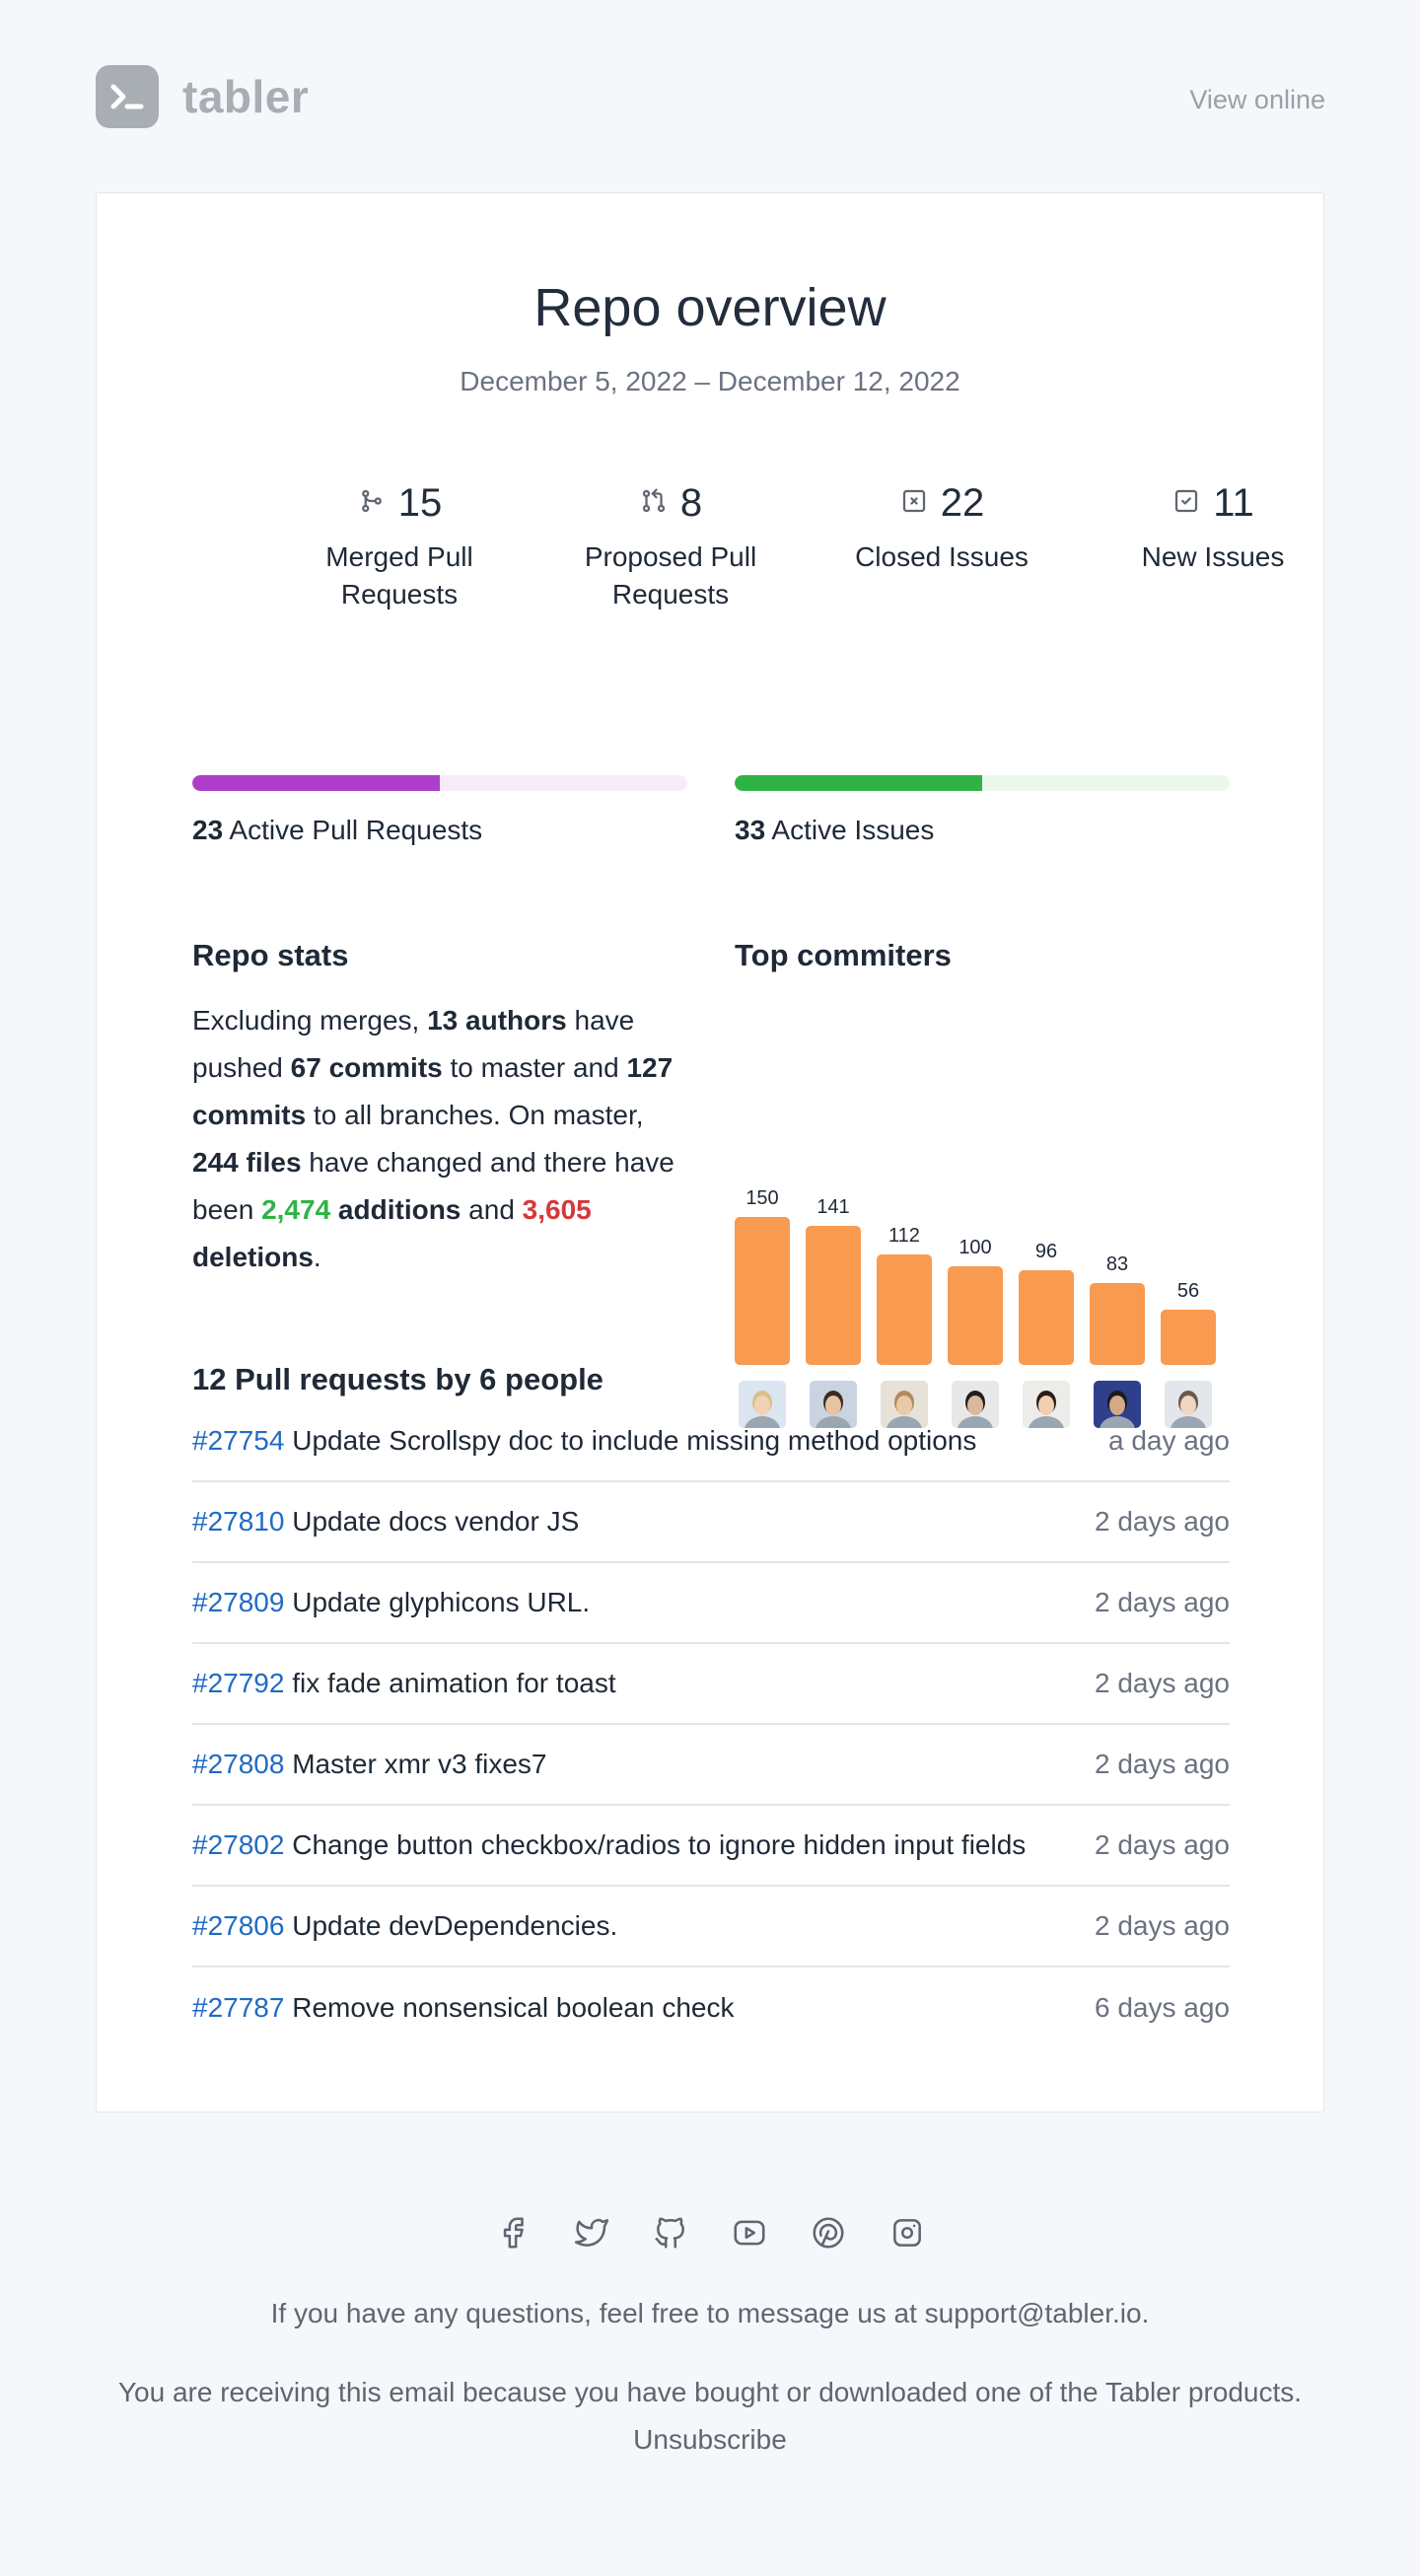 The height and width of the screenshot is (2576, 1420). I want to click on tabler-logo: tabler, so click(202, 97).